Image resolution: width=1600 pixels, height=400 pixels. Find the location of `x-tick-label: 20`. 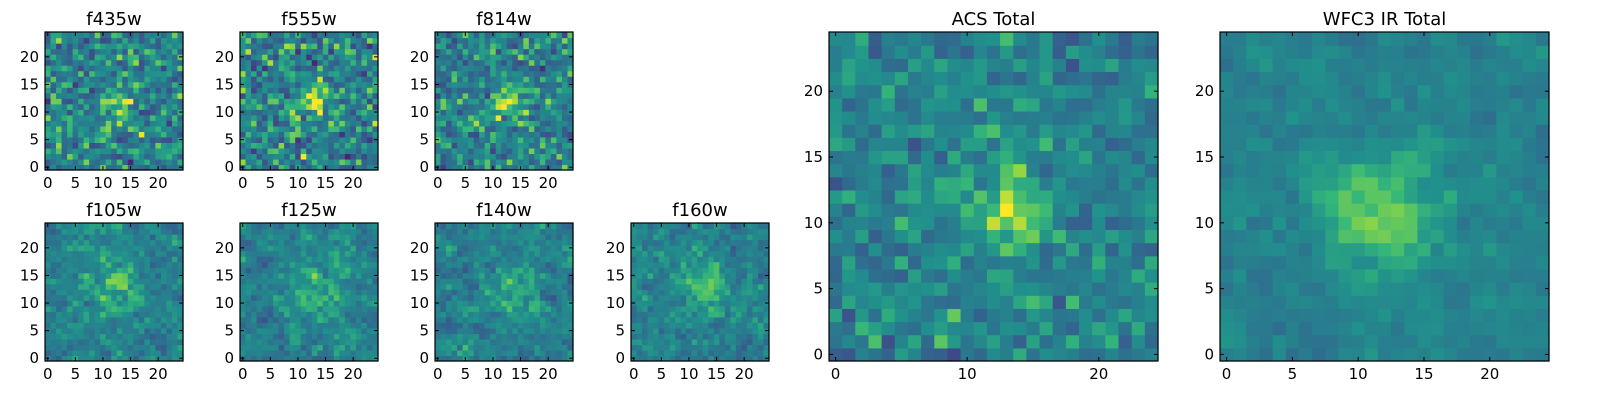

x-tick-label: 20 is located at coordinates (548, 183).